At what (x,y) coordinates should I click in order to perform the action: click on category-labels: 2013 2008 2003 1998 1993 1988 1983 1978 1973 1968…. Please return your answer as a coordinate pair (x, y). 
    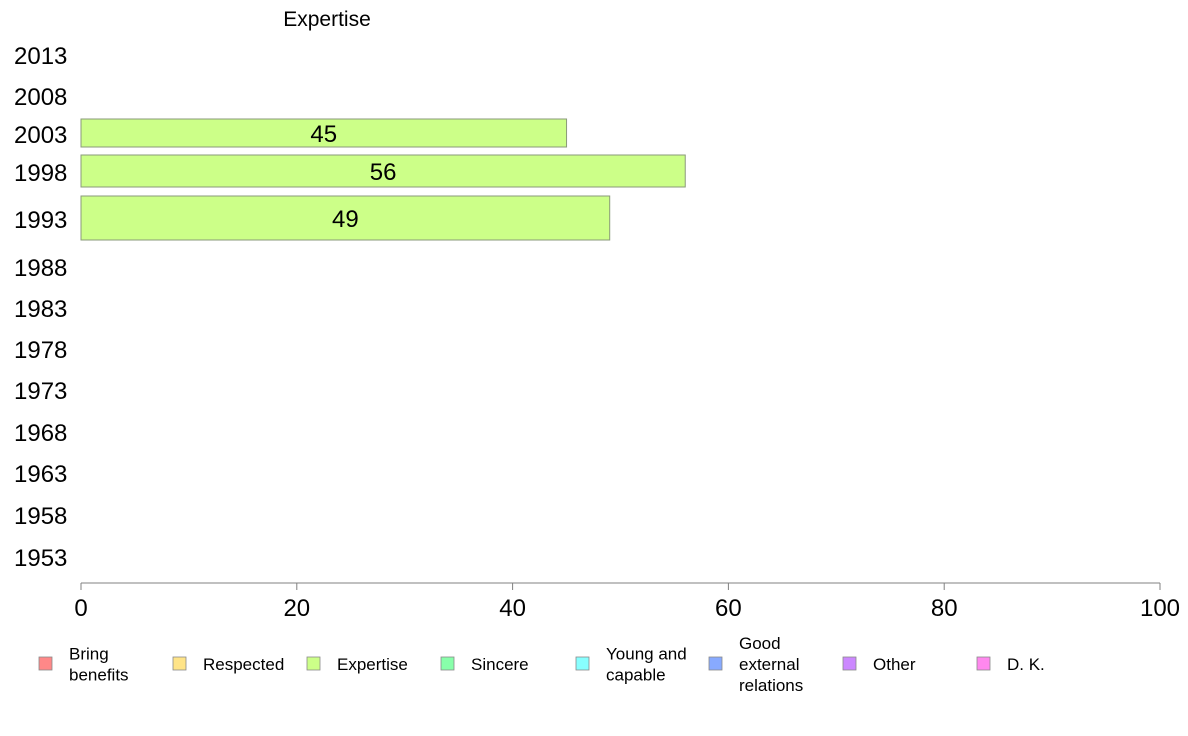
    Looking at the image, I should click on (40, 307).